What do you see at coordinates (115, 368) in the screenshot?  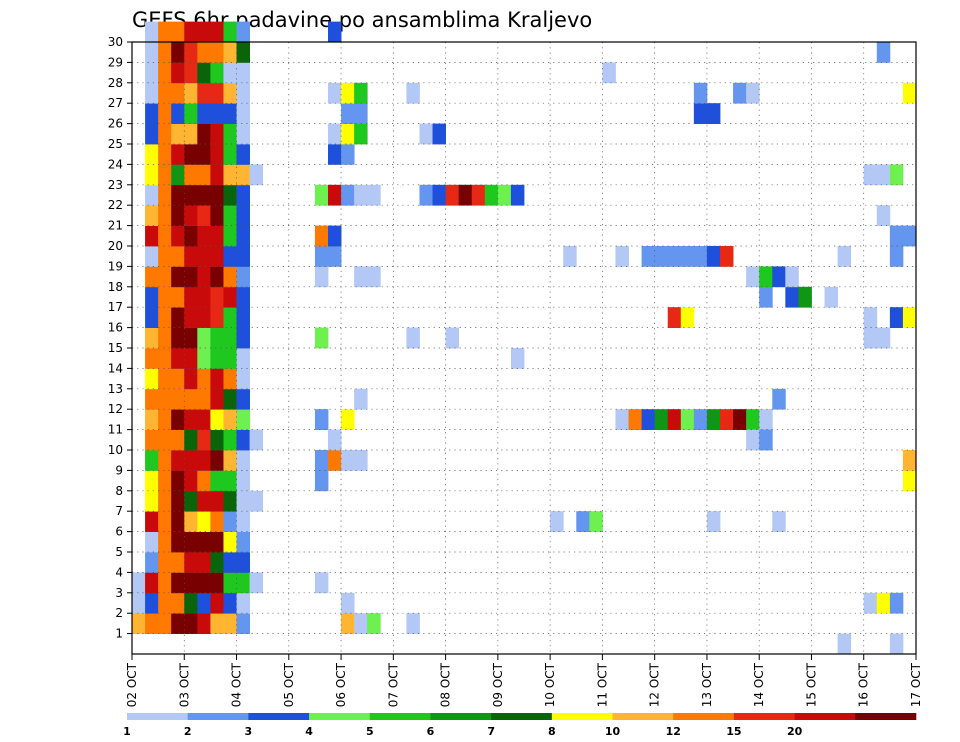 I see `y-tick-label: 14` at bounding box center [115, 368].